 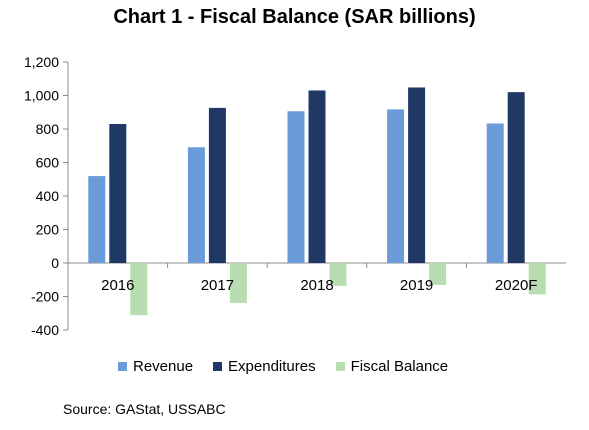 I want to click on bar-expenditures-2018, so click(x=317, y=176).